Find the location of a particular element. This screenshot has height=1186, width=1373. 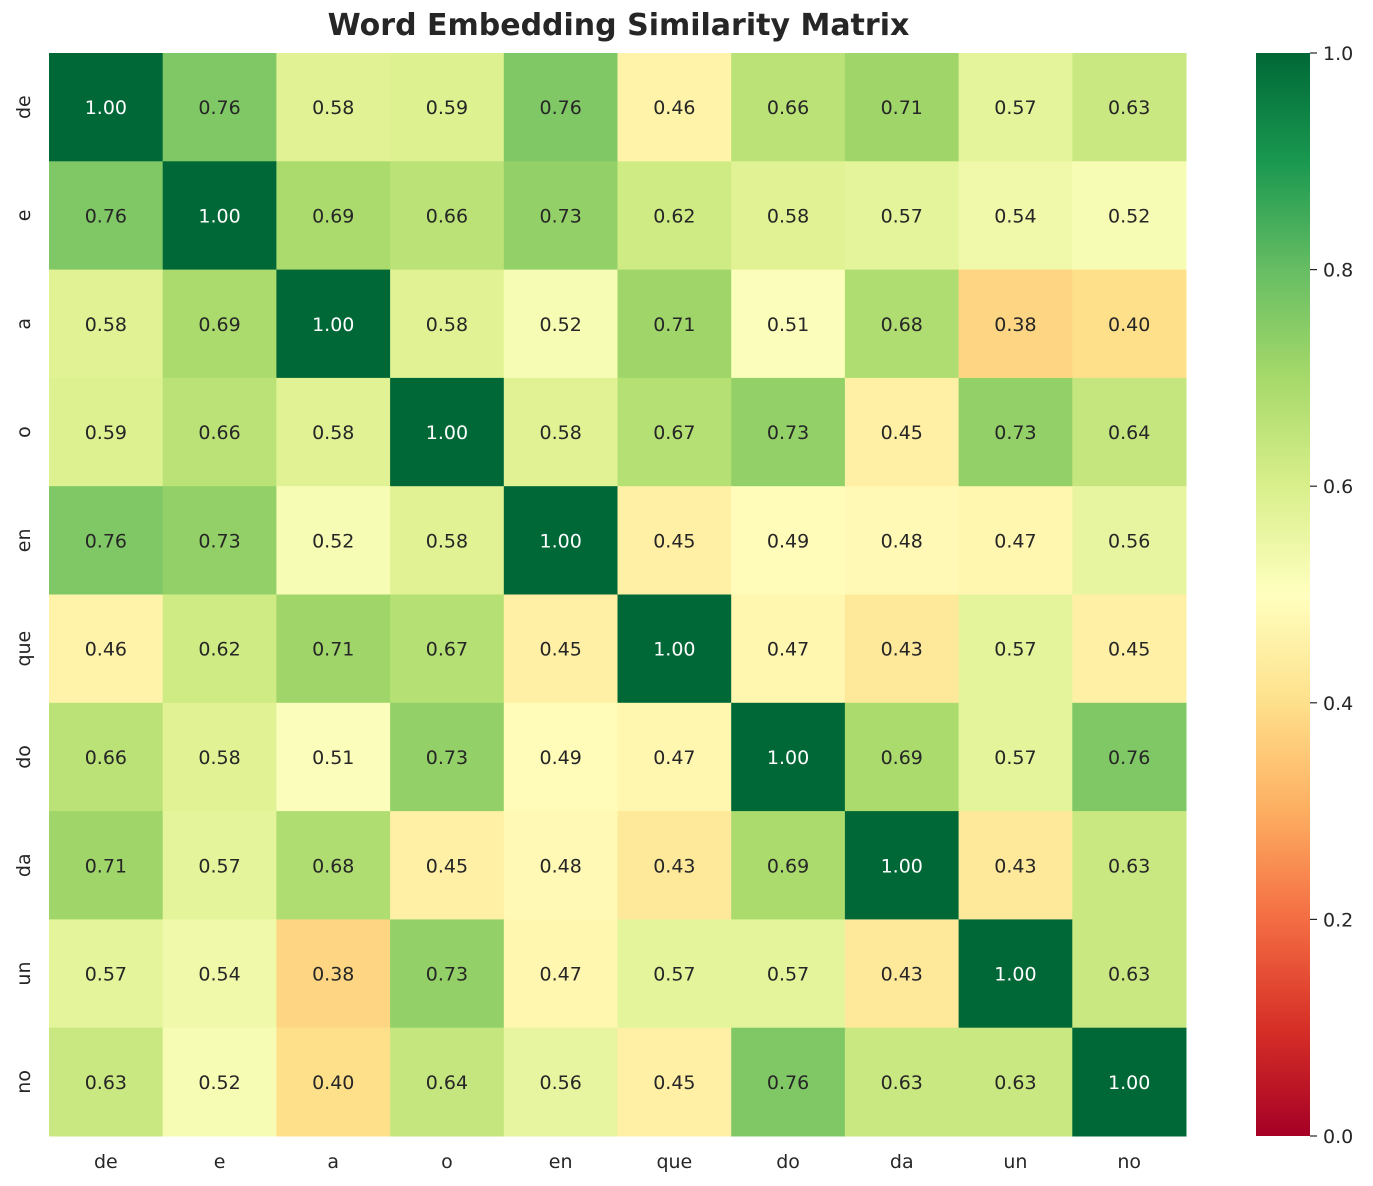

cell-label: 0.38 is located at coordinates (333, 975).